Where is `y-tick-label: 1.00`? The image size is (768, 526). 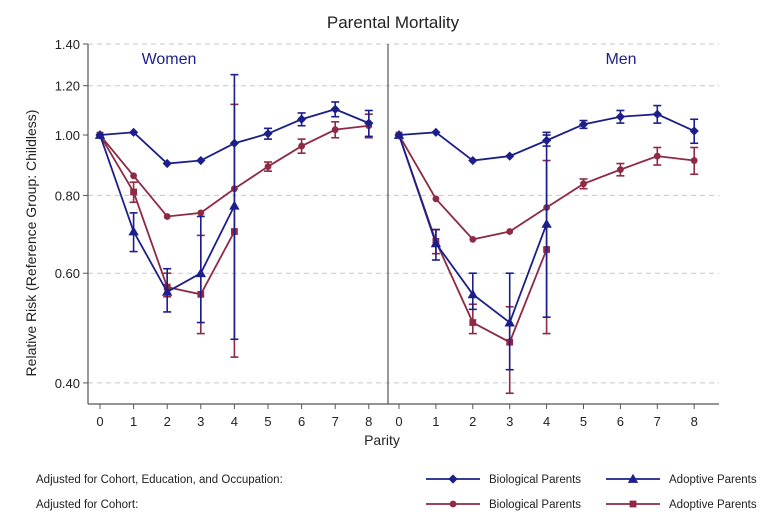
y-tick-label: 1.00 is located at coordinates (67, 135).